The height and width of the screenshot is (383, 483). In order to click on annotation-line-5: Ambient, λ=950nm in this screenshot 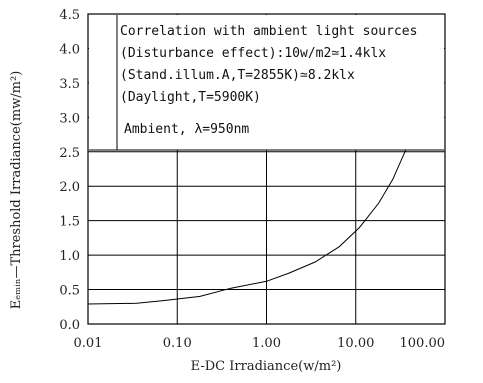, I will do `click(186, 129)`.